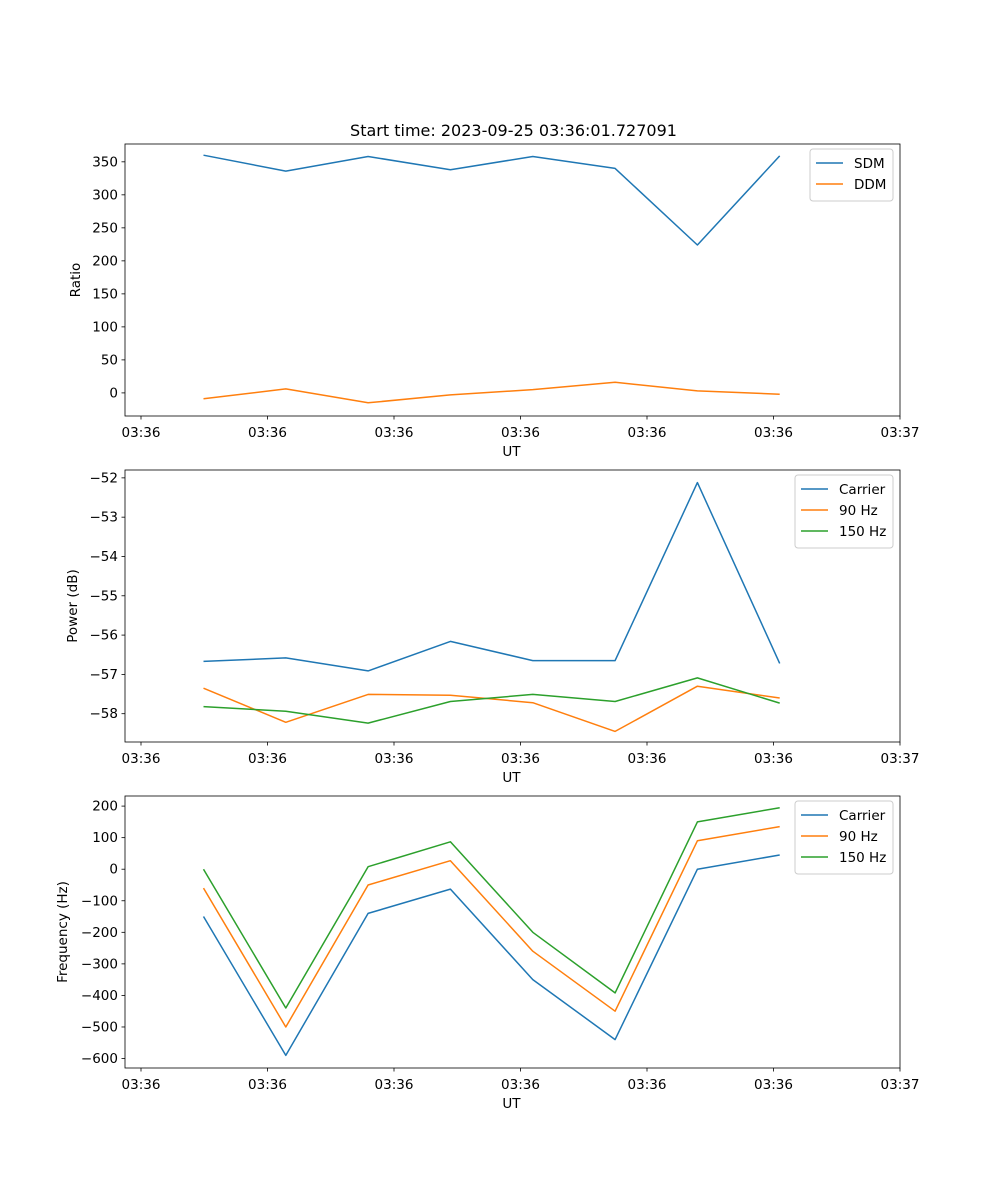 This screenshot has height=1200, width=1000. What do you see at coordinates (104, 478) in the screenshot?
I see `y-tick-label: −52` at bounding box center [104, 478].